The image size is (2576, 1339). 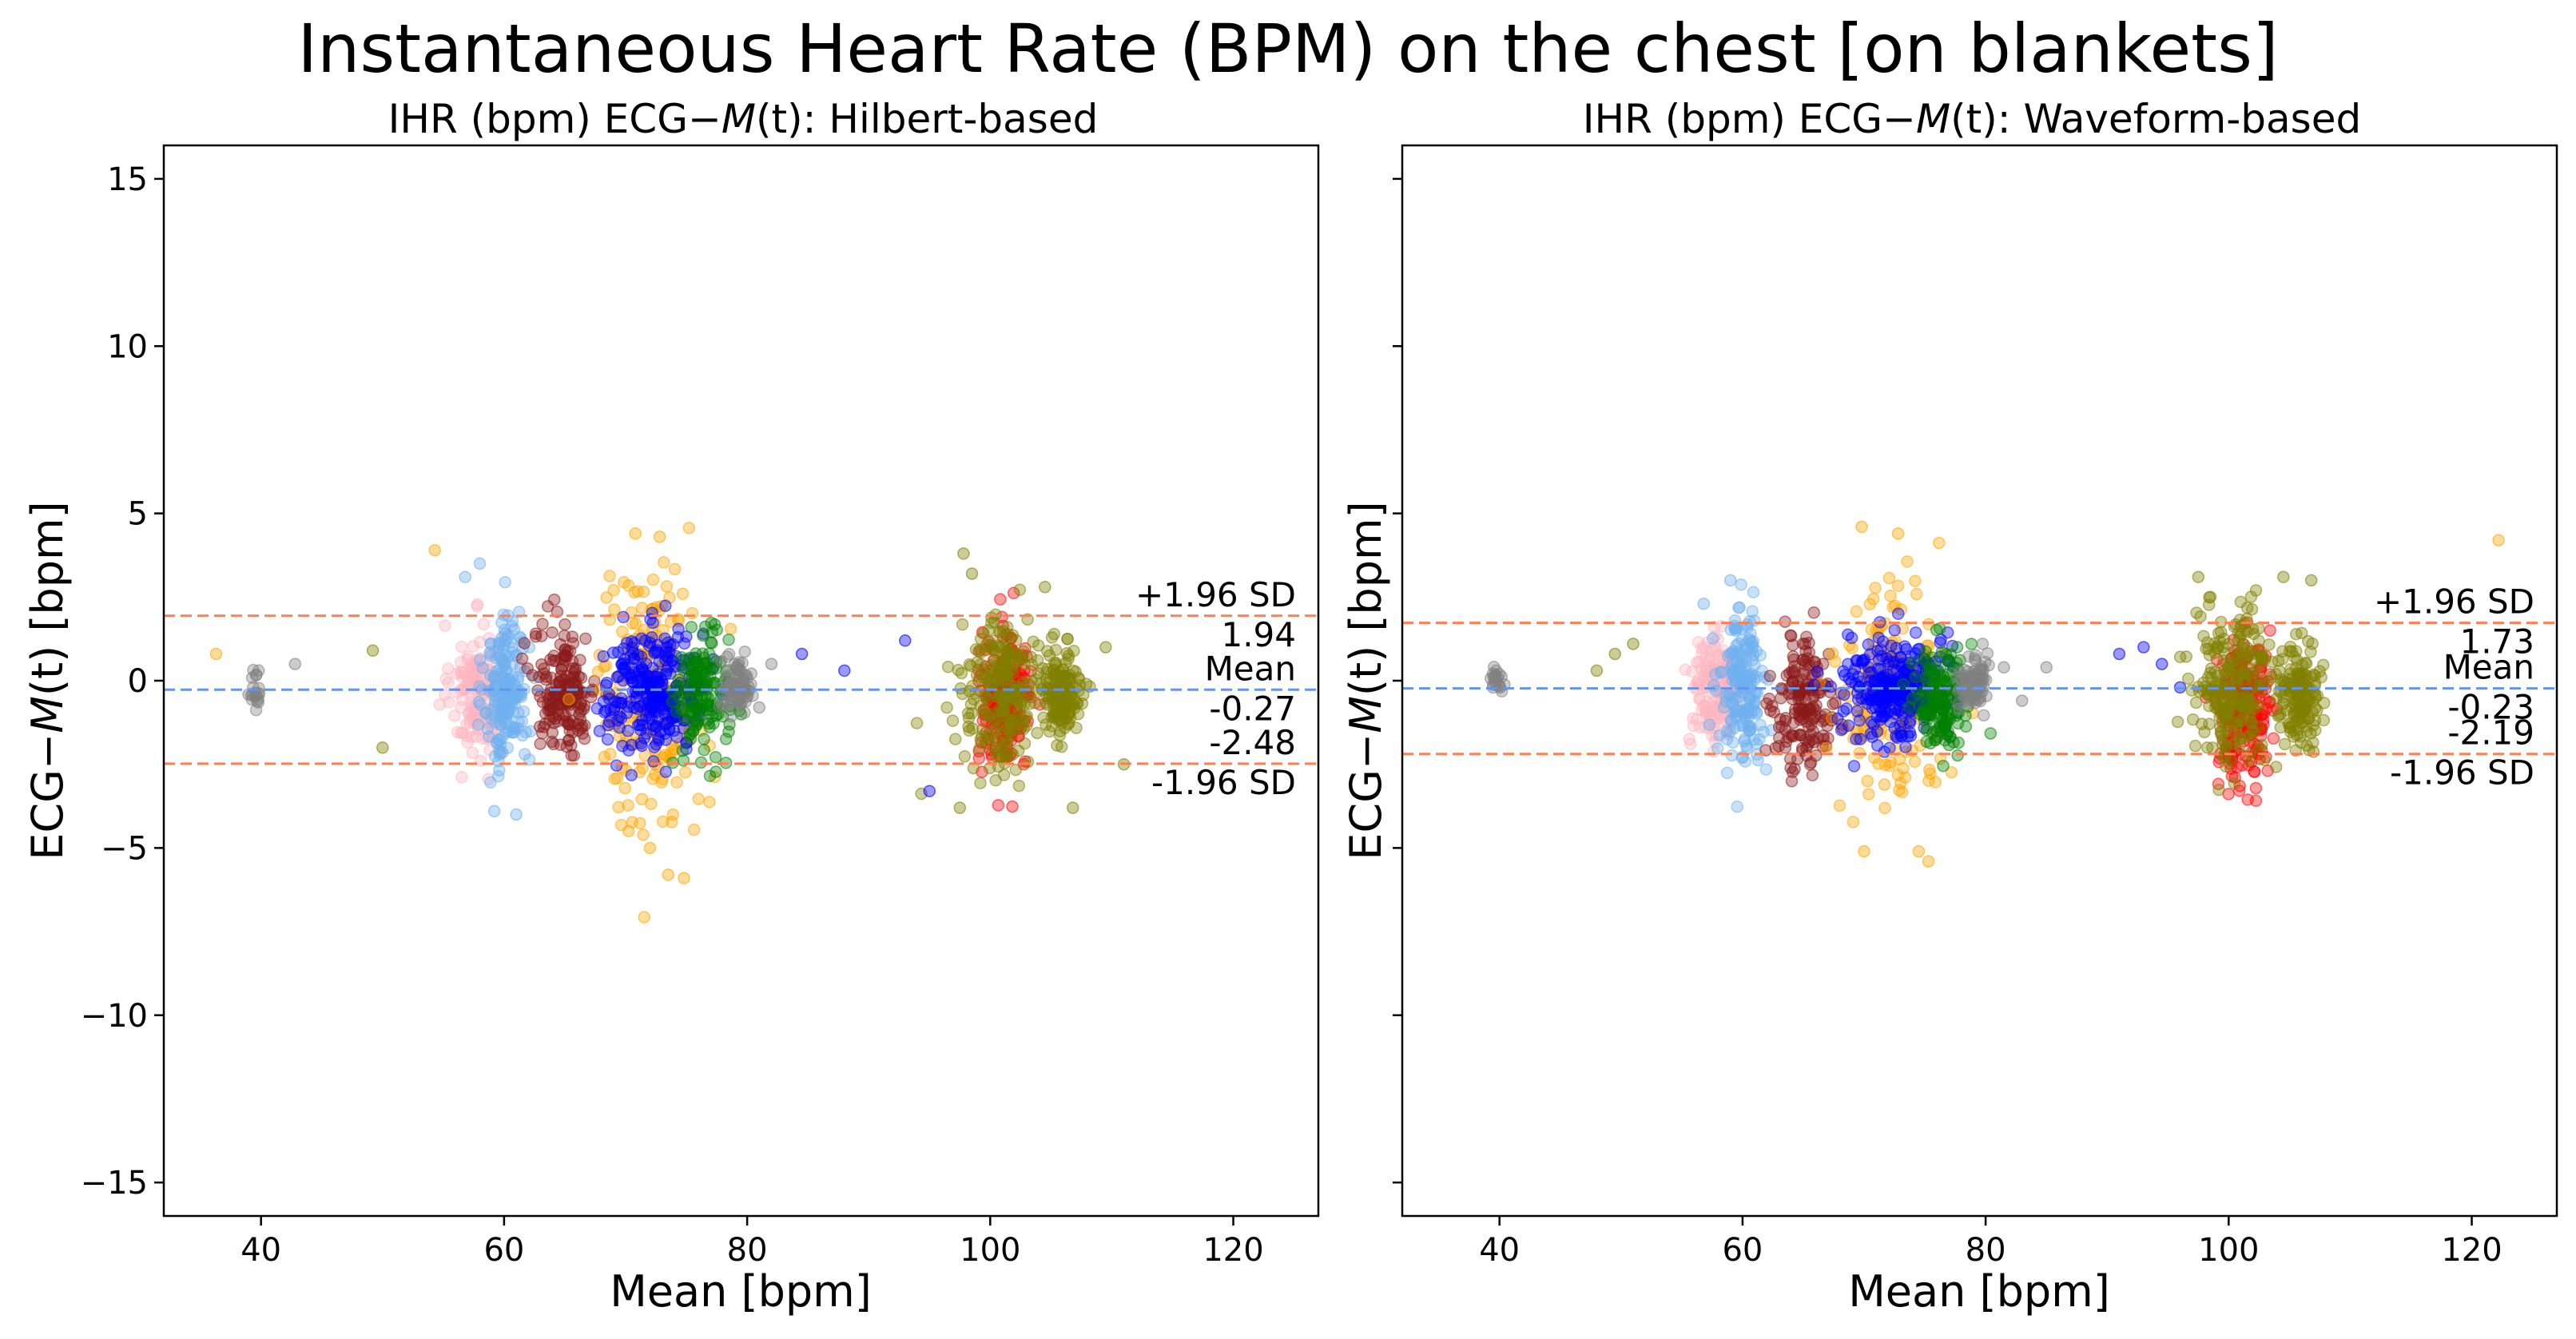 I want to click on mean-label: Mean, so click(x=2488, y=667).